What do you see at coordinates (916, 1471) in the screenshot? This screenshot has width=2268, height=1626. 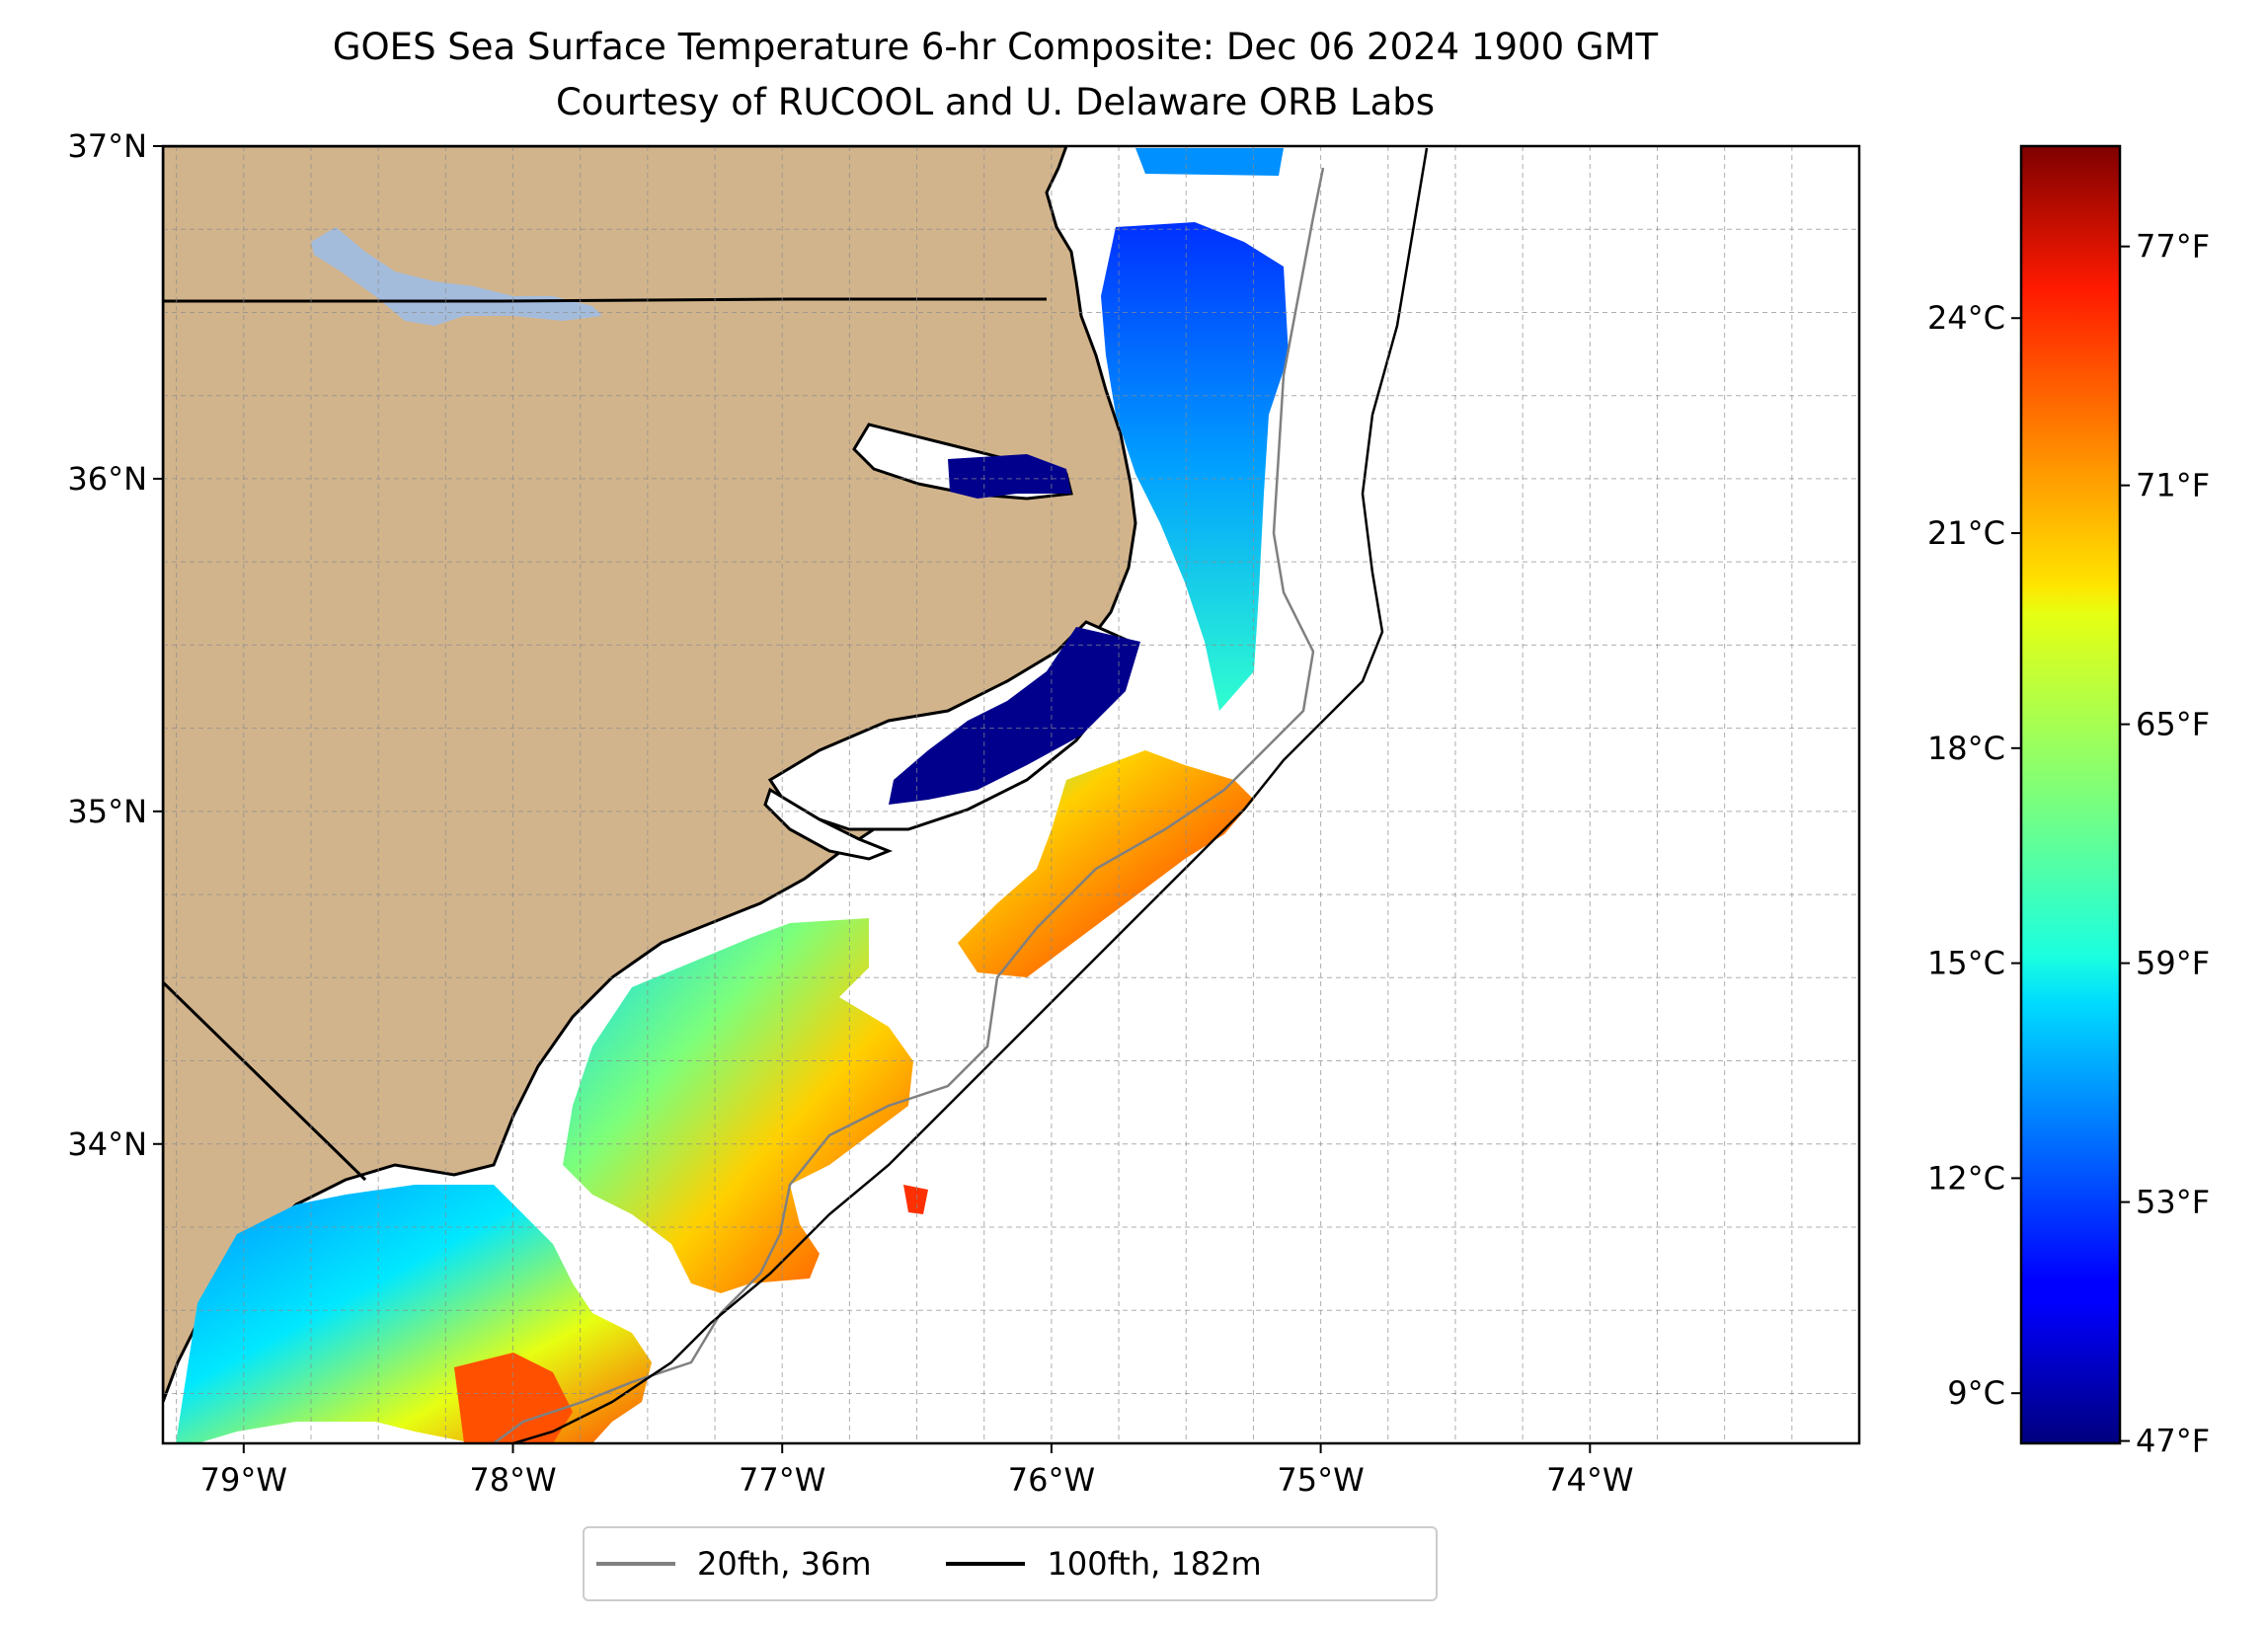 I see `longitude-axis: 79°W 78°W 77°W 76°W 75°W 74°W` at bounding box center [916, 1471].